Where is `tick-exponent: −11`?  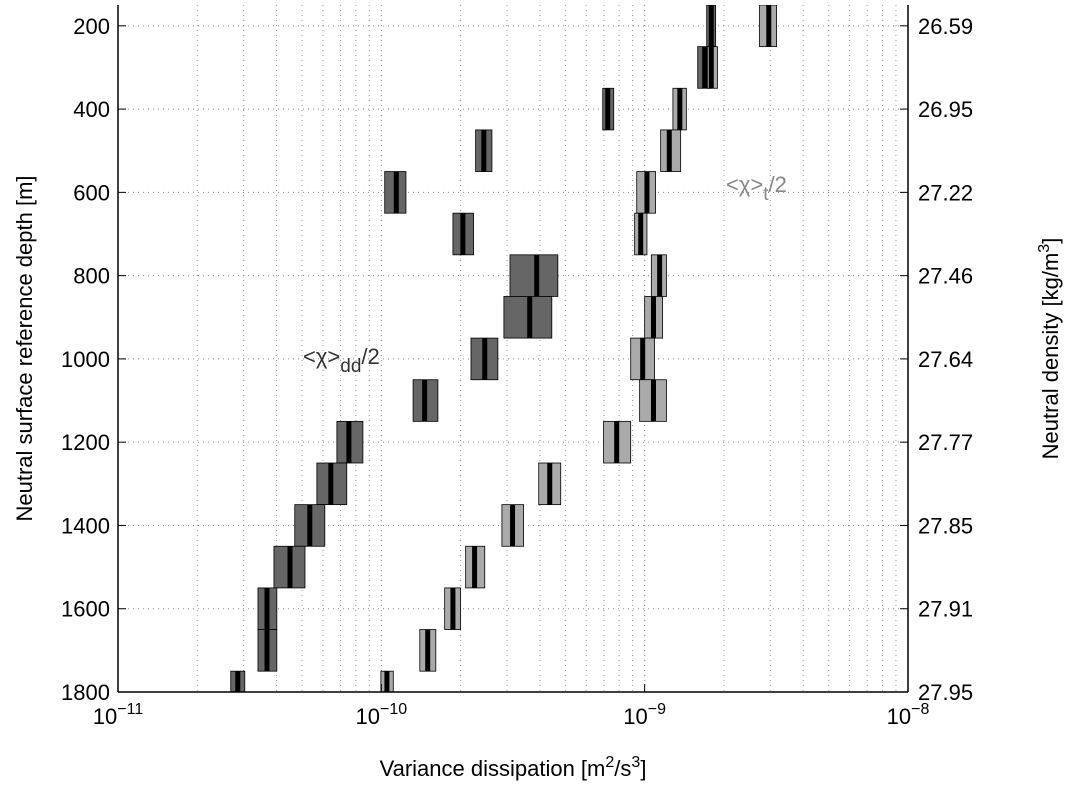 tick-exponent: −11 is located at coordinates (130, 709).